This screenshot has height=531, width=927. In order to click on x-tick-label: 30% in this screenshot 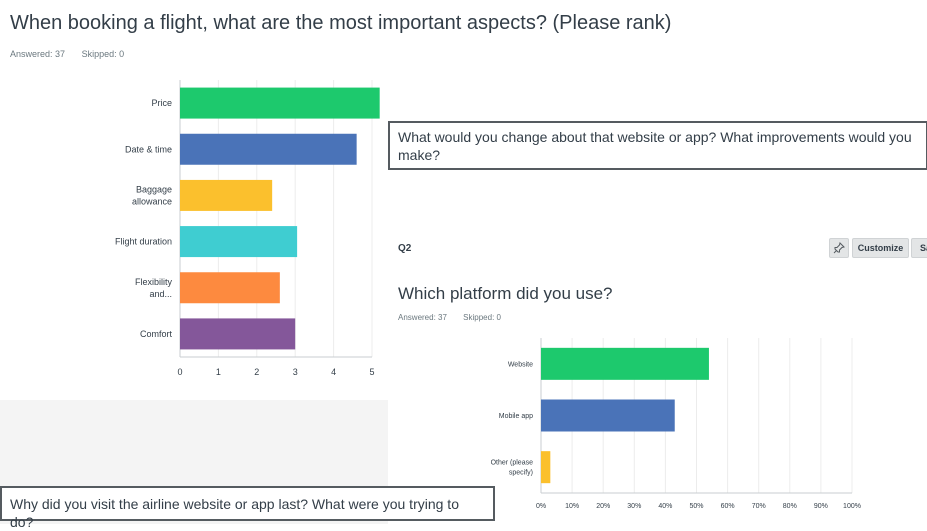, I will do `click(634, 506)`.